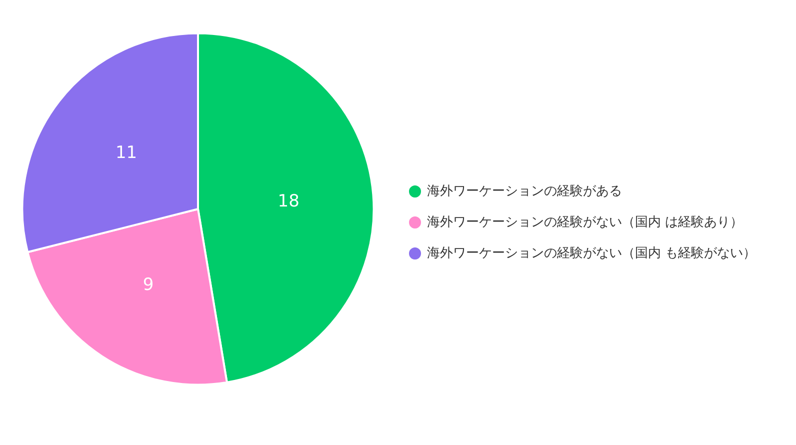  I want to click on legend-label: 海外ワーケーションの経験がない（国内 は経験あり）, so click(585, 222).